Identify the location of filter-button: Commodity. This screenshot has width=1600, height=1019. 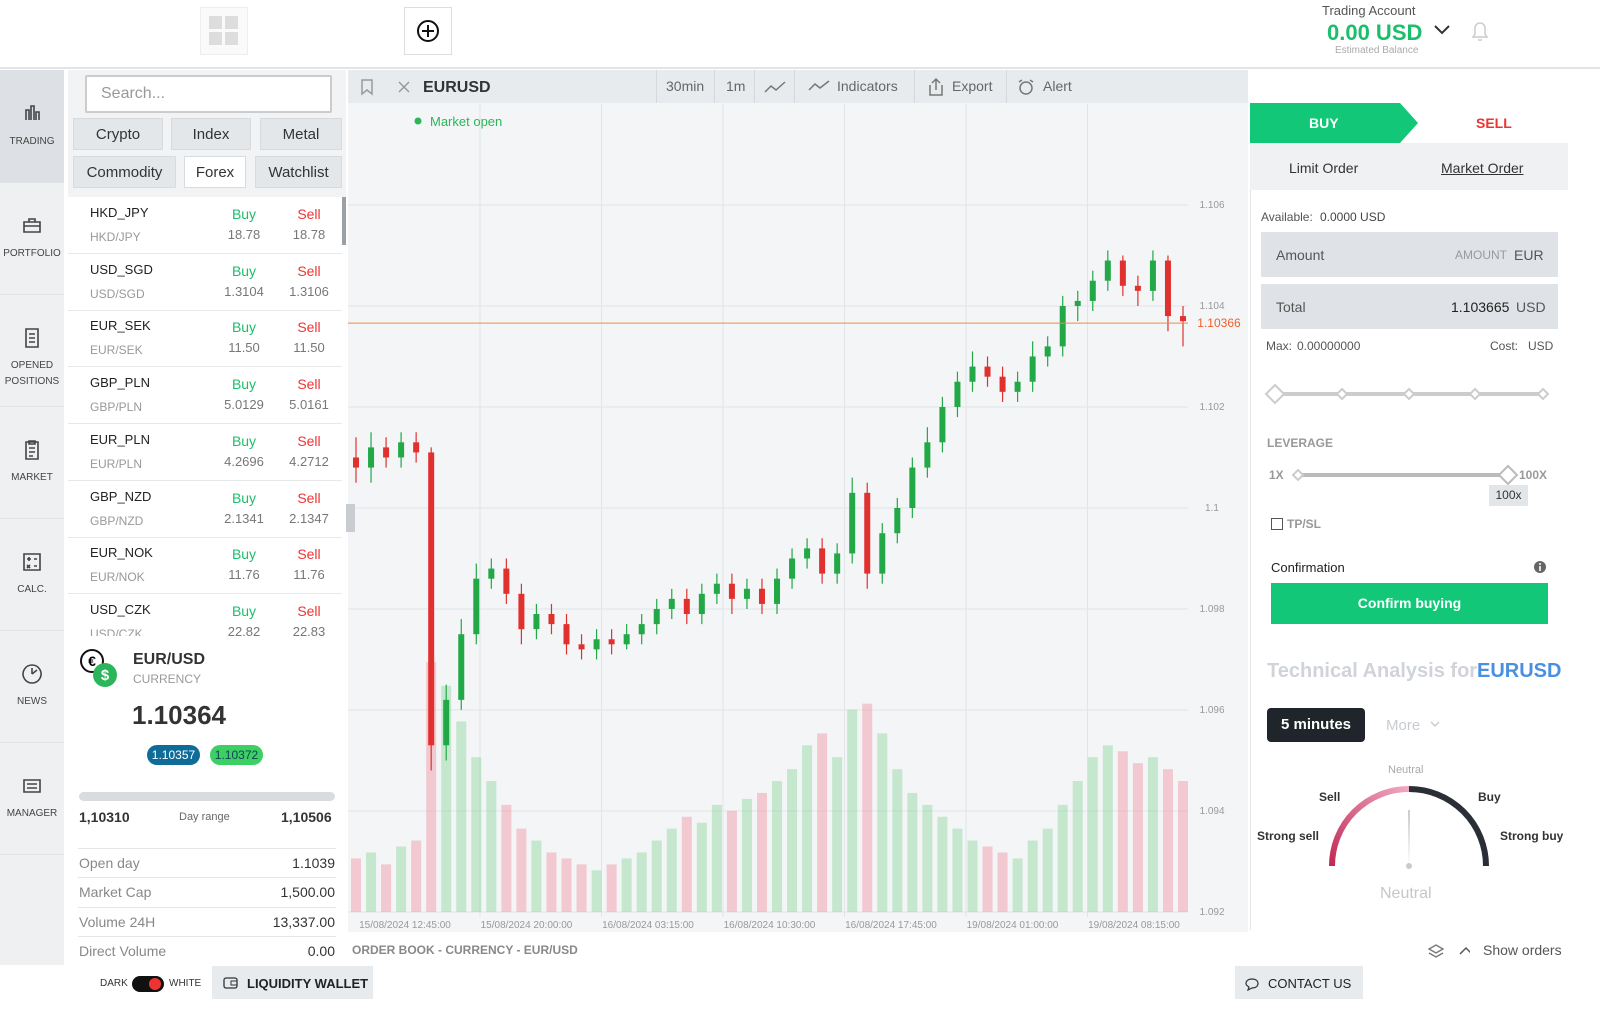
(124, 172).